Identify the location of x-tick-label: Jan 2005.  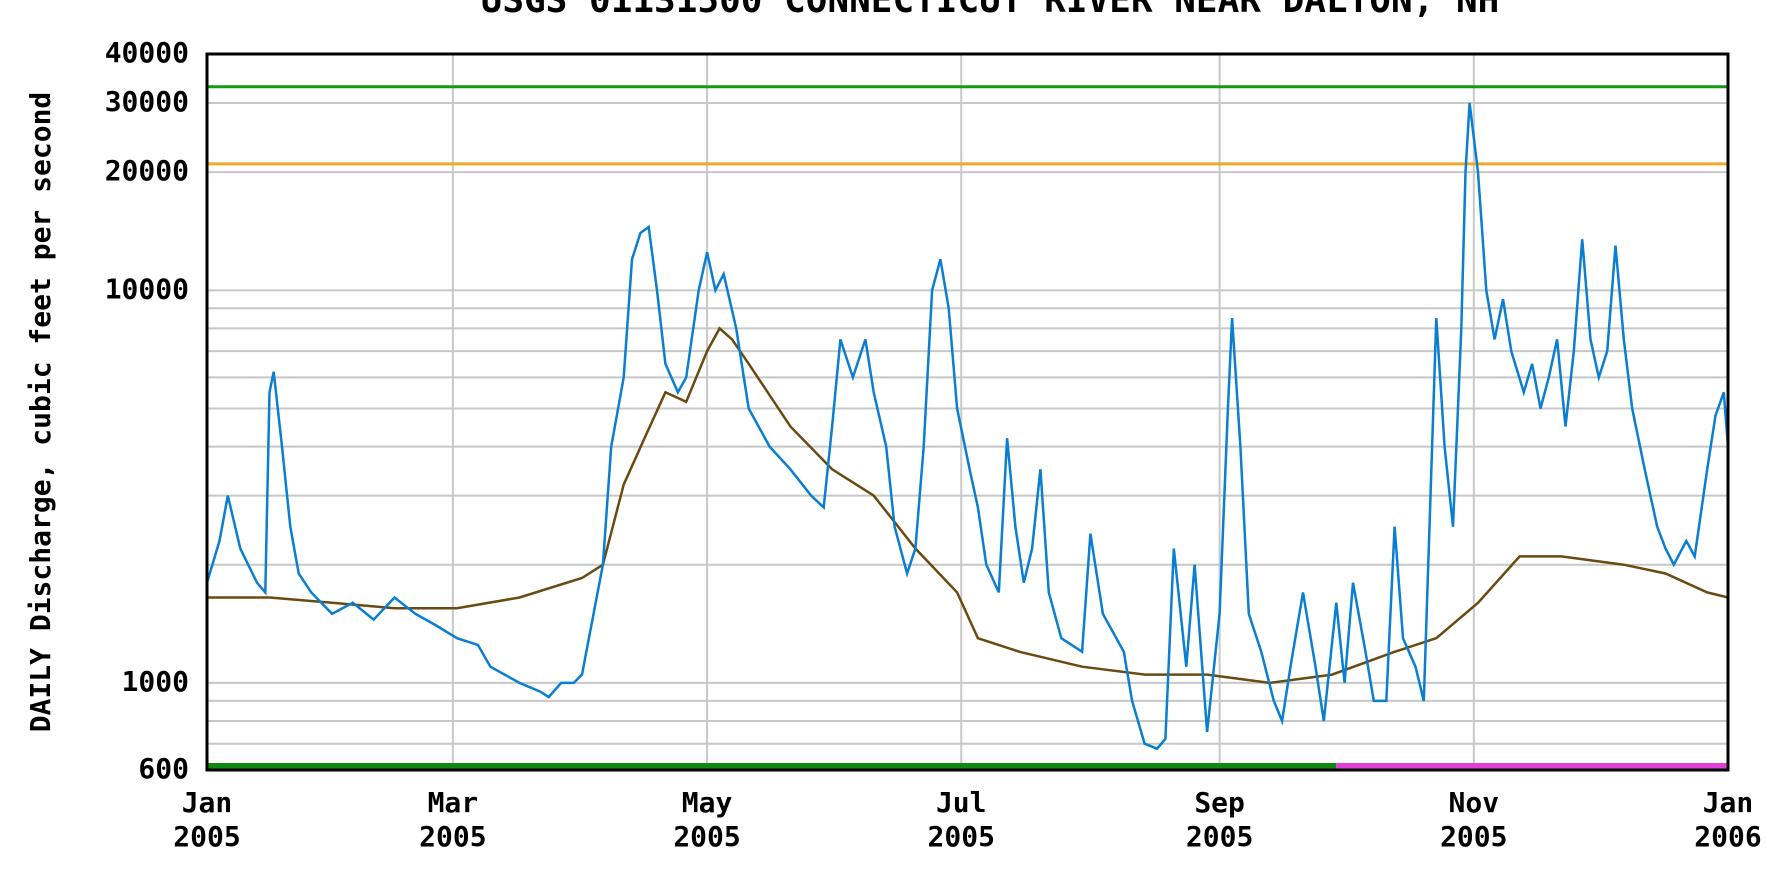
(207, 819).